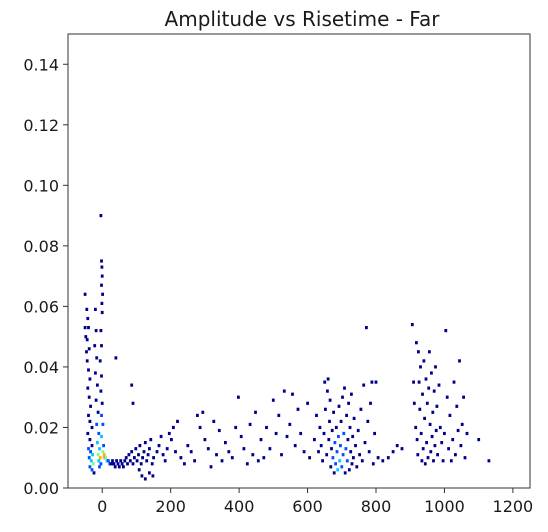 This screenshot has width=548, height=532. I want to click on y-tick-label: 0.12, so click(41, 125).